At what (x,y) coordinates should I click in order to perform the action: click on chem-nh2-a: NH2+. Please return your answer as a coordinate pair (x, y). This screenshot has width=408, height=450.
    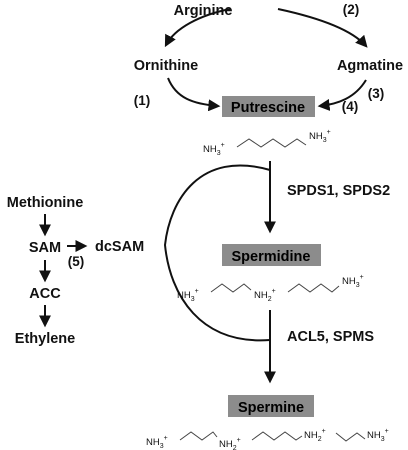
    Looking at the image, I should click on (230, 443).